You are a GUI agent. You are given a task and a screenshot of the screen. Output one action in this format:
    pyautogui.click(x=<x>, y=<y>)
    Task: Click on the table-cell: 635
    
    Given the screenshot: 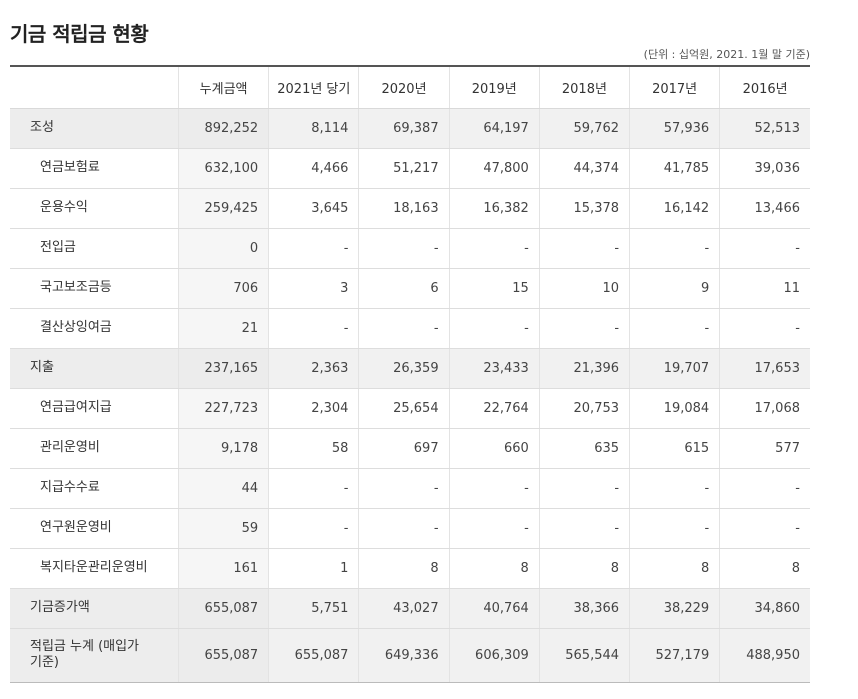 What is the action you would take?
    pyautogui.click(x=584, y=448)
    